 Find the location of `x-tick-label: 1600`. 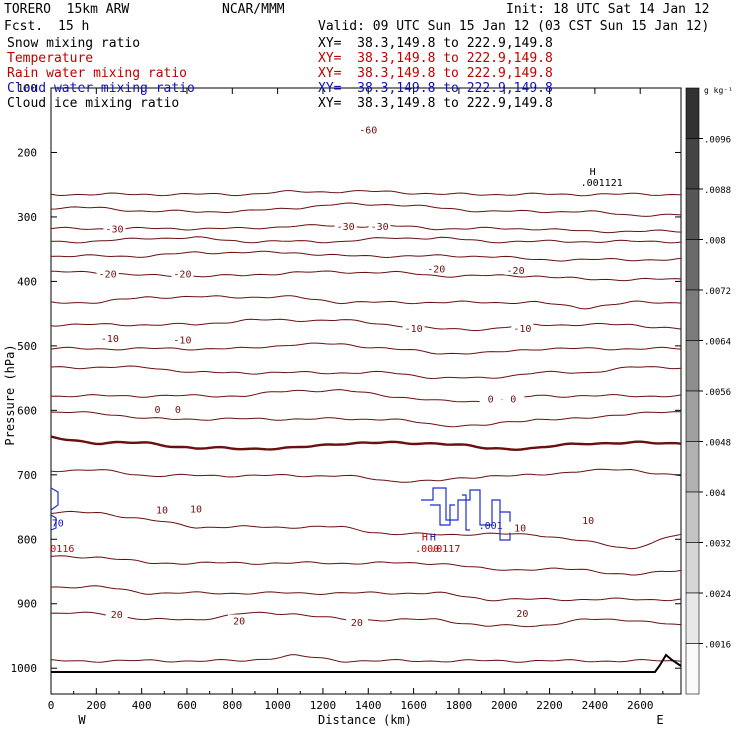

x-tick-label: 1600 is located at coordinates (413, 705).